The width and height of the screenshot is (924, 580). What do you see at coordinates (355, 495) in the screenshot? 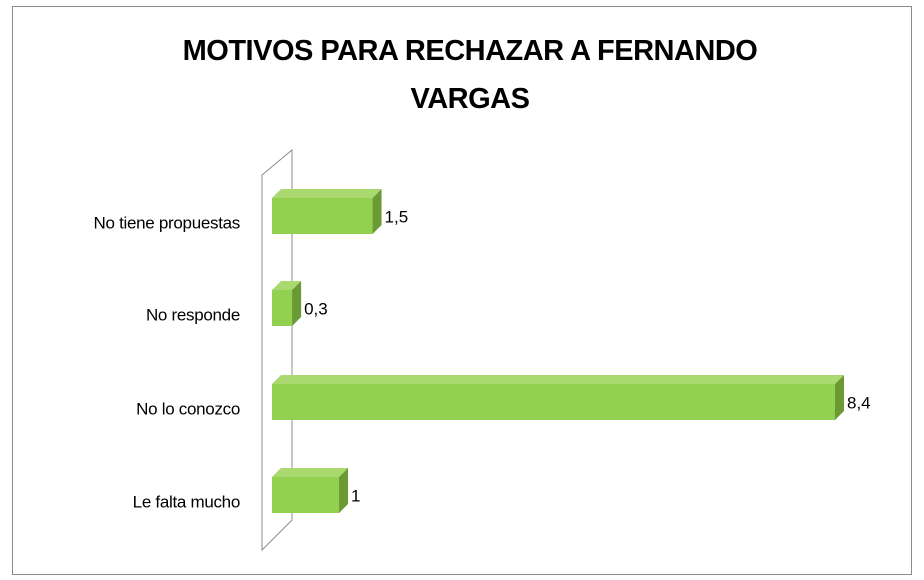
I see `value-label: 1` at bounding box center [355, 495].